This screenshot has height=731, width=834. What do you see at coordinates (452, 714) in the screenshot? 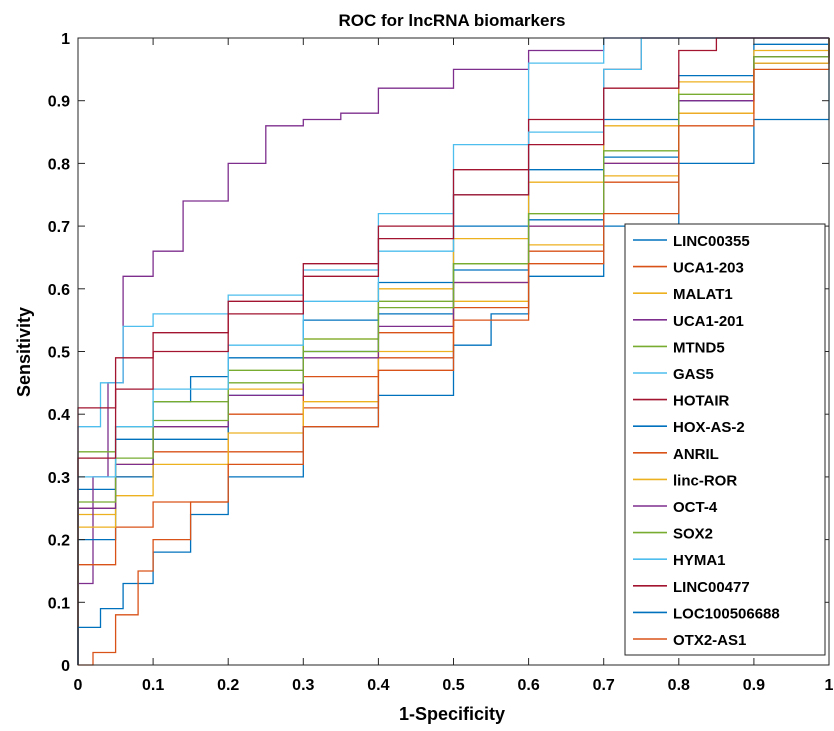
I see `x-axis-label: 1-Specificity` at bounding box center [452, 714].